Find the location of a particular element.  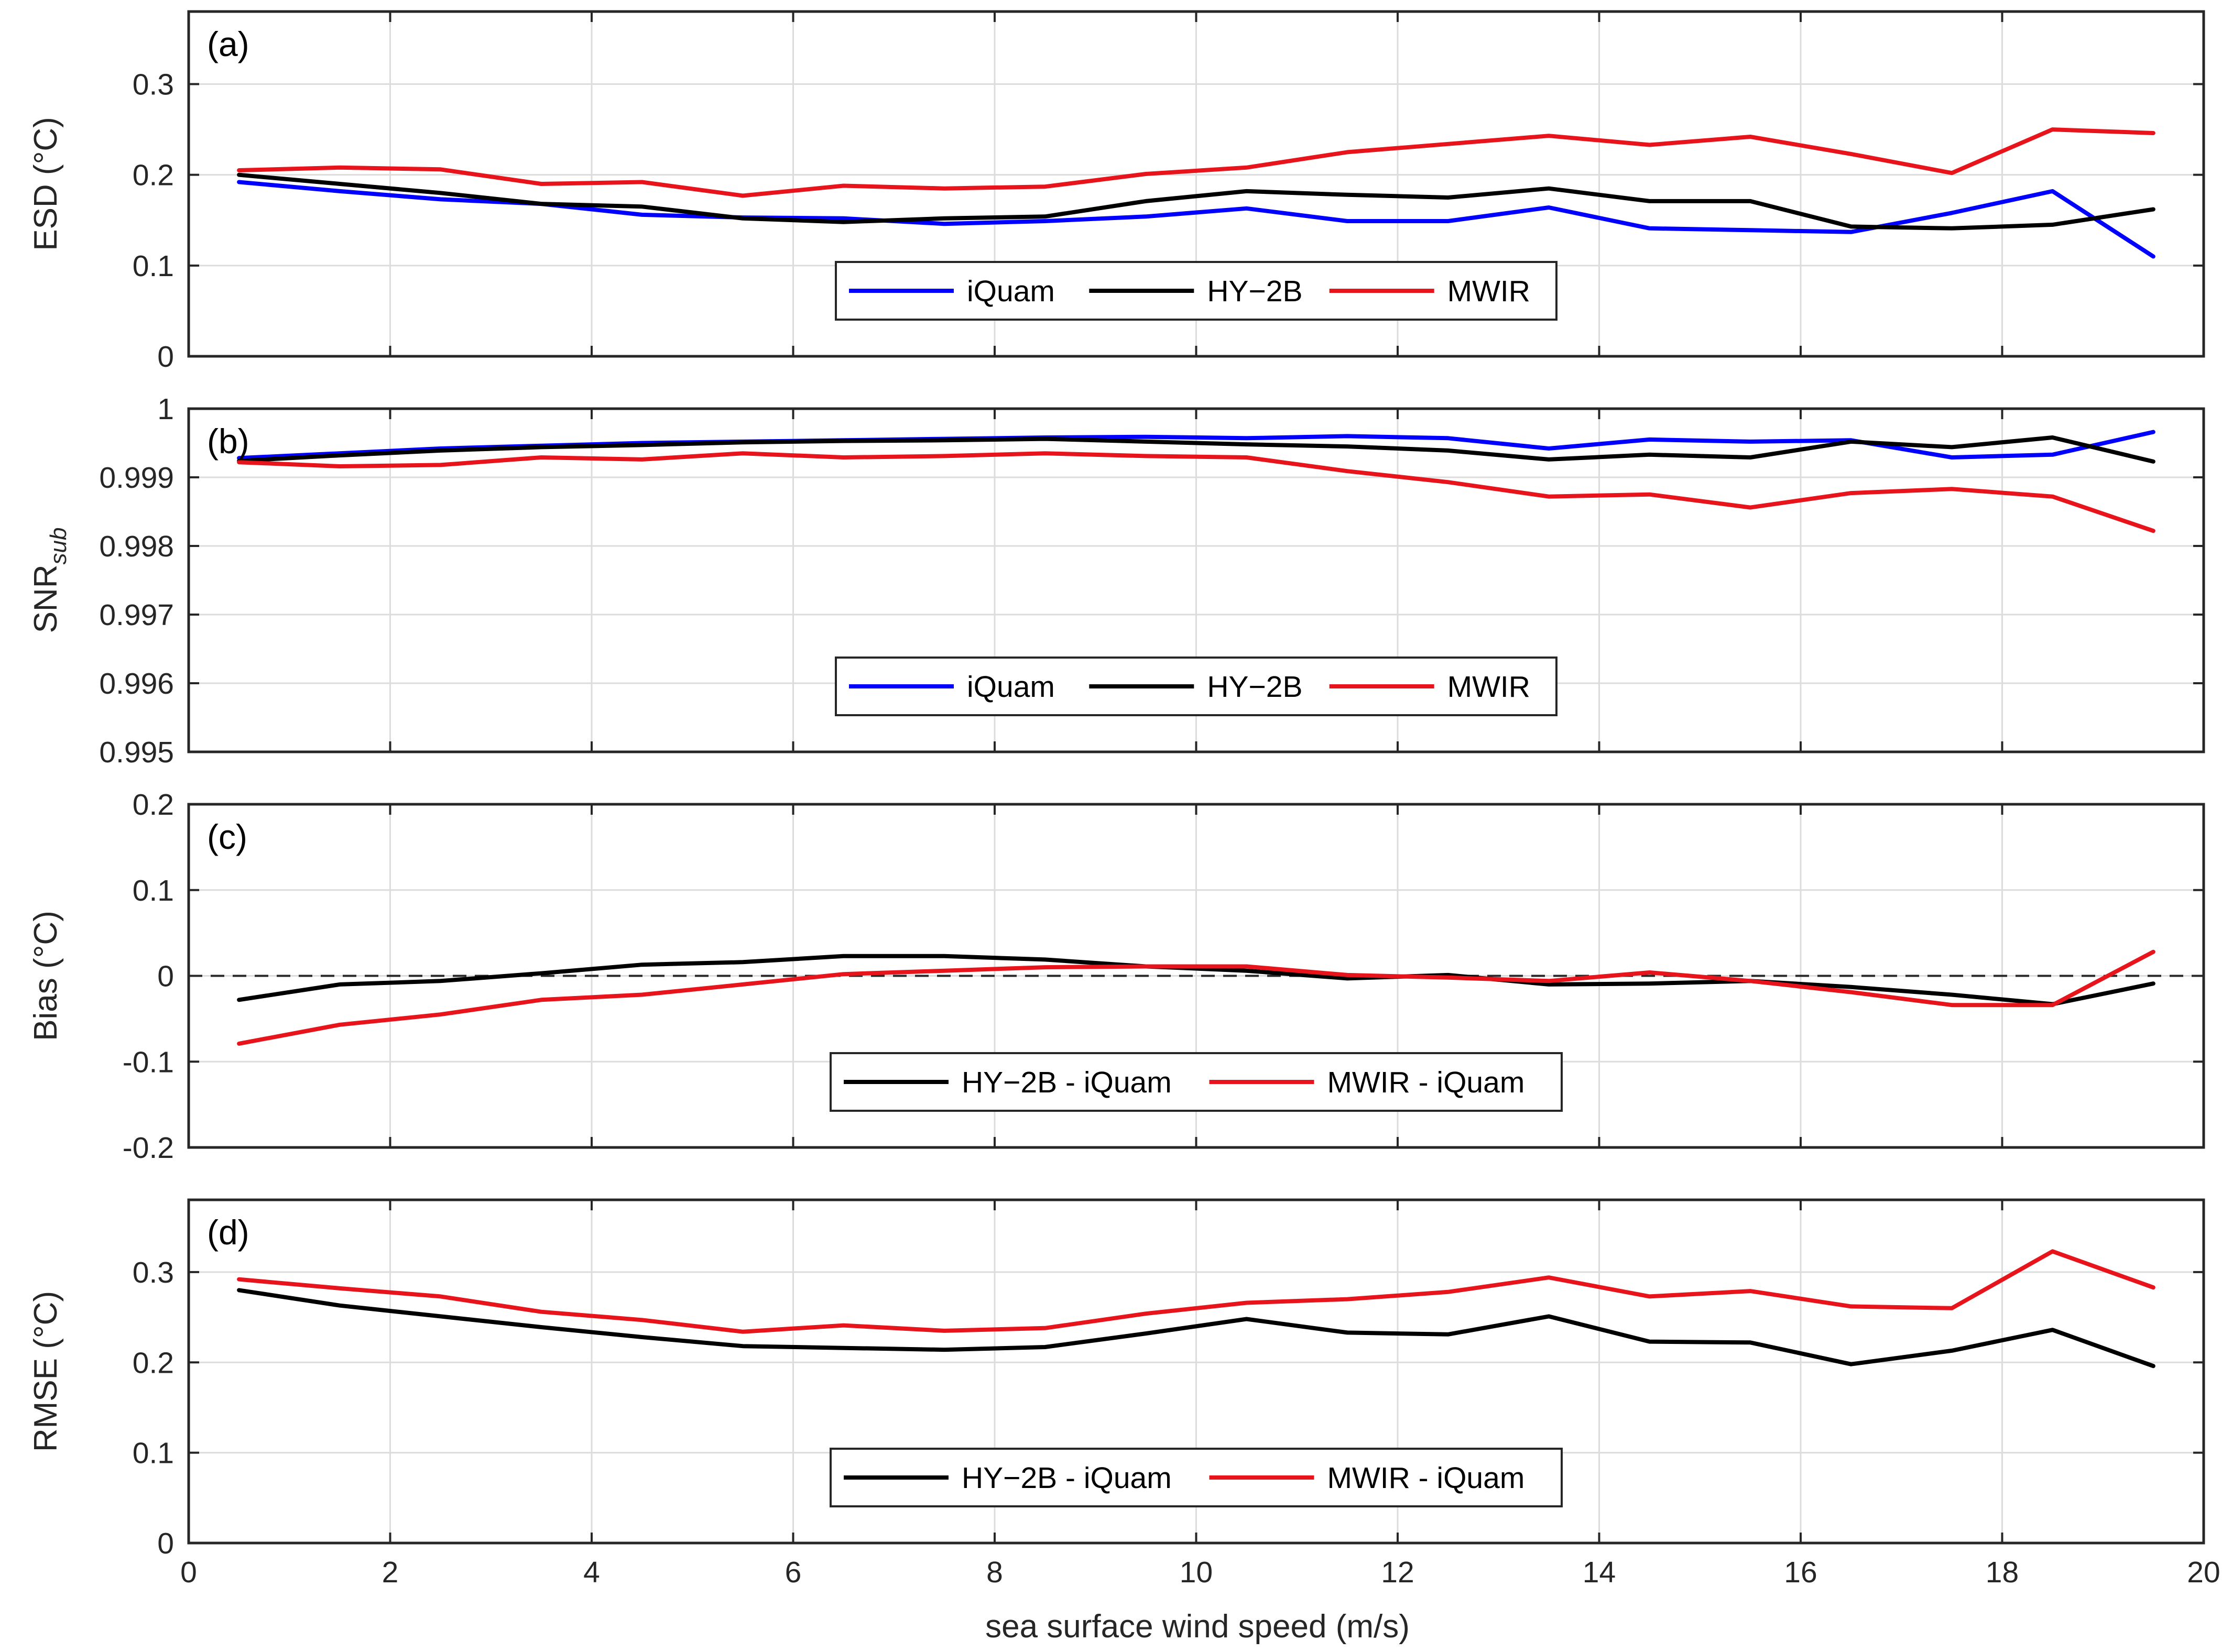

panel-label: (c) is located at coordinates (227, 836).